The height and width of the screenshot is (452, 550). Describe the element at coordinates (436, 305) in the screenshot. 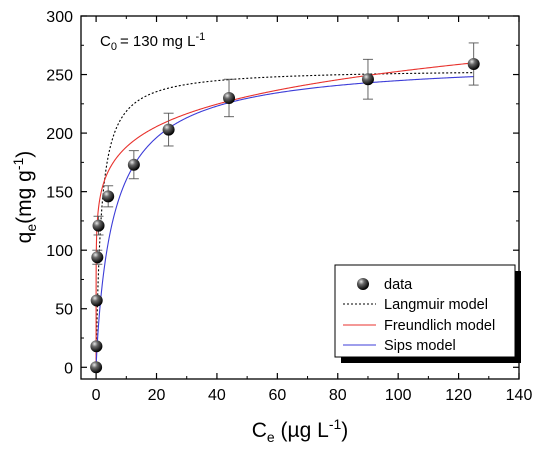

I see `legend-label-langmuir: Langmuir model` at that location.